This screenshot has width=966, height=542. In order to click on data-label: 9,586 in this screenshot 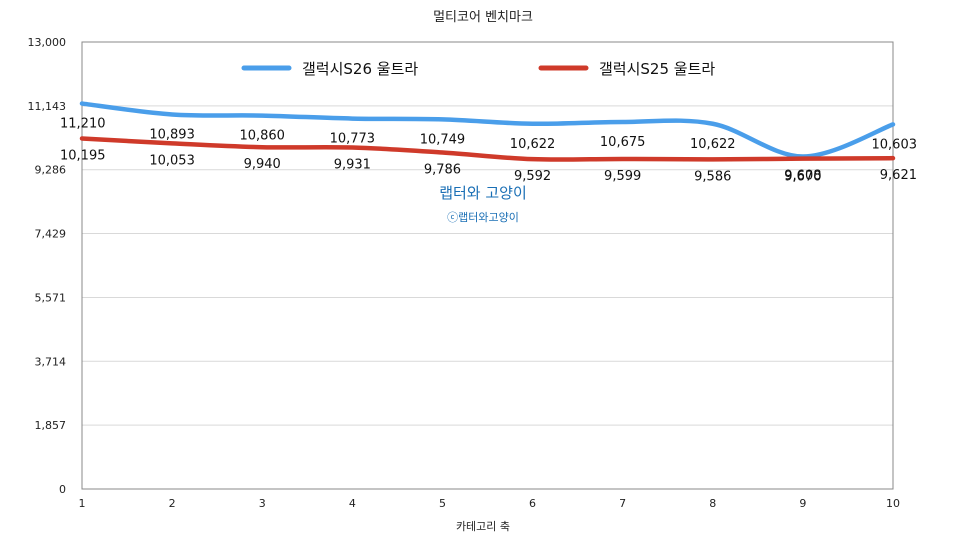, I will do `click(712, 176)`.